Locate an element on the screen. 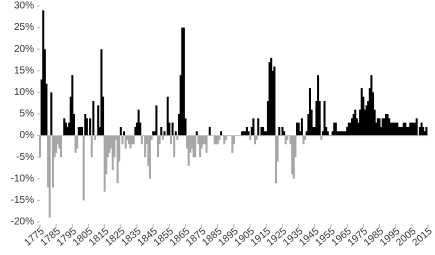  x-tick-label: 2015 is located at coordinates (423, 237).